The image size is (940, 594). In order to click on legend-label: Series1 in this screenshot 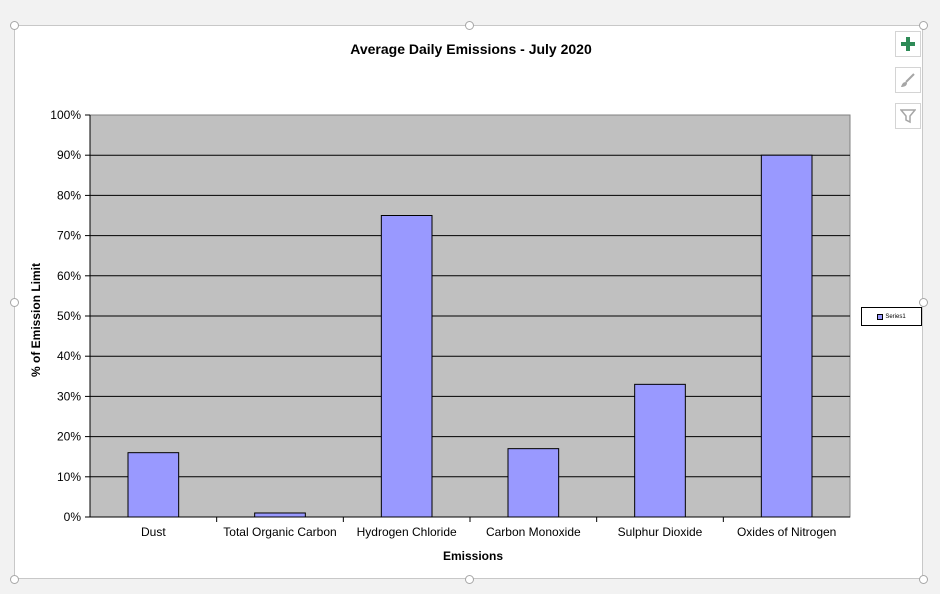, I will do `click(895, 316)`.